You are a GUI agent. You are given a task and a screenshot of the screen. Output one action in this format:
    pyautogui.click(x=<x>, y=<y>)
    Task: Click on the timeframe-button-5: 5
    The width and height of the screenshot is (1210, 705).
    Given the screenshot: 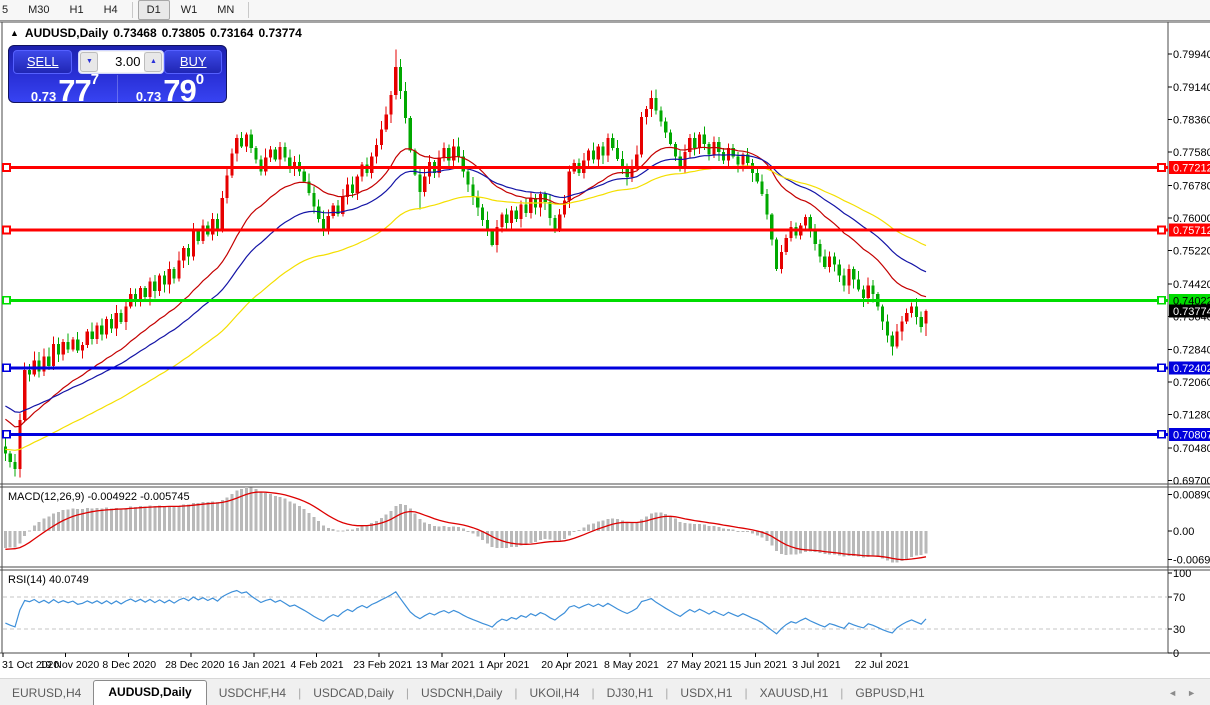 What is the action you would take?
    pyautogui.click(x=8, y=10)
    